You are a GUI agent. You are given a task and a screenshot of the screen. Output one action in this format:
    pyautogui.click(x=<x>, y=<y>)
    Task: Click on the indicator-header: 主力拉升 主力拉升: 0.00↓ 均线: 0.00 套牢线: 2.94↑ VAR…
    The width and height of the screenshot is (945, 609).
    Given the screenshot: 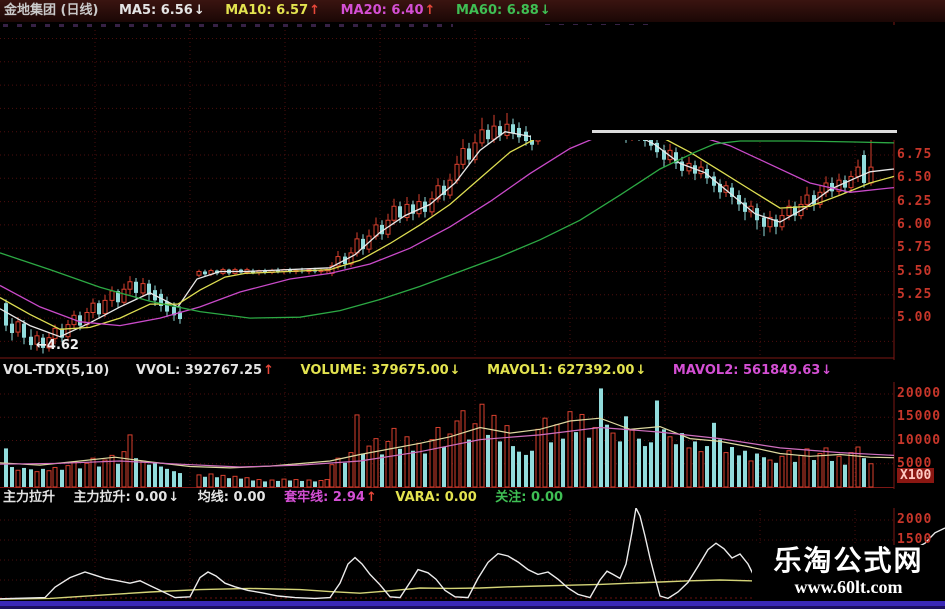 What is the action you would take?
    pyautogui.click(x=472, y=498)
    